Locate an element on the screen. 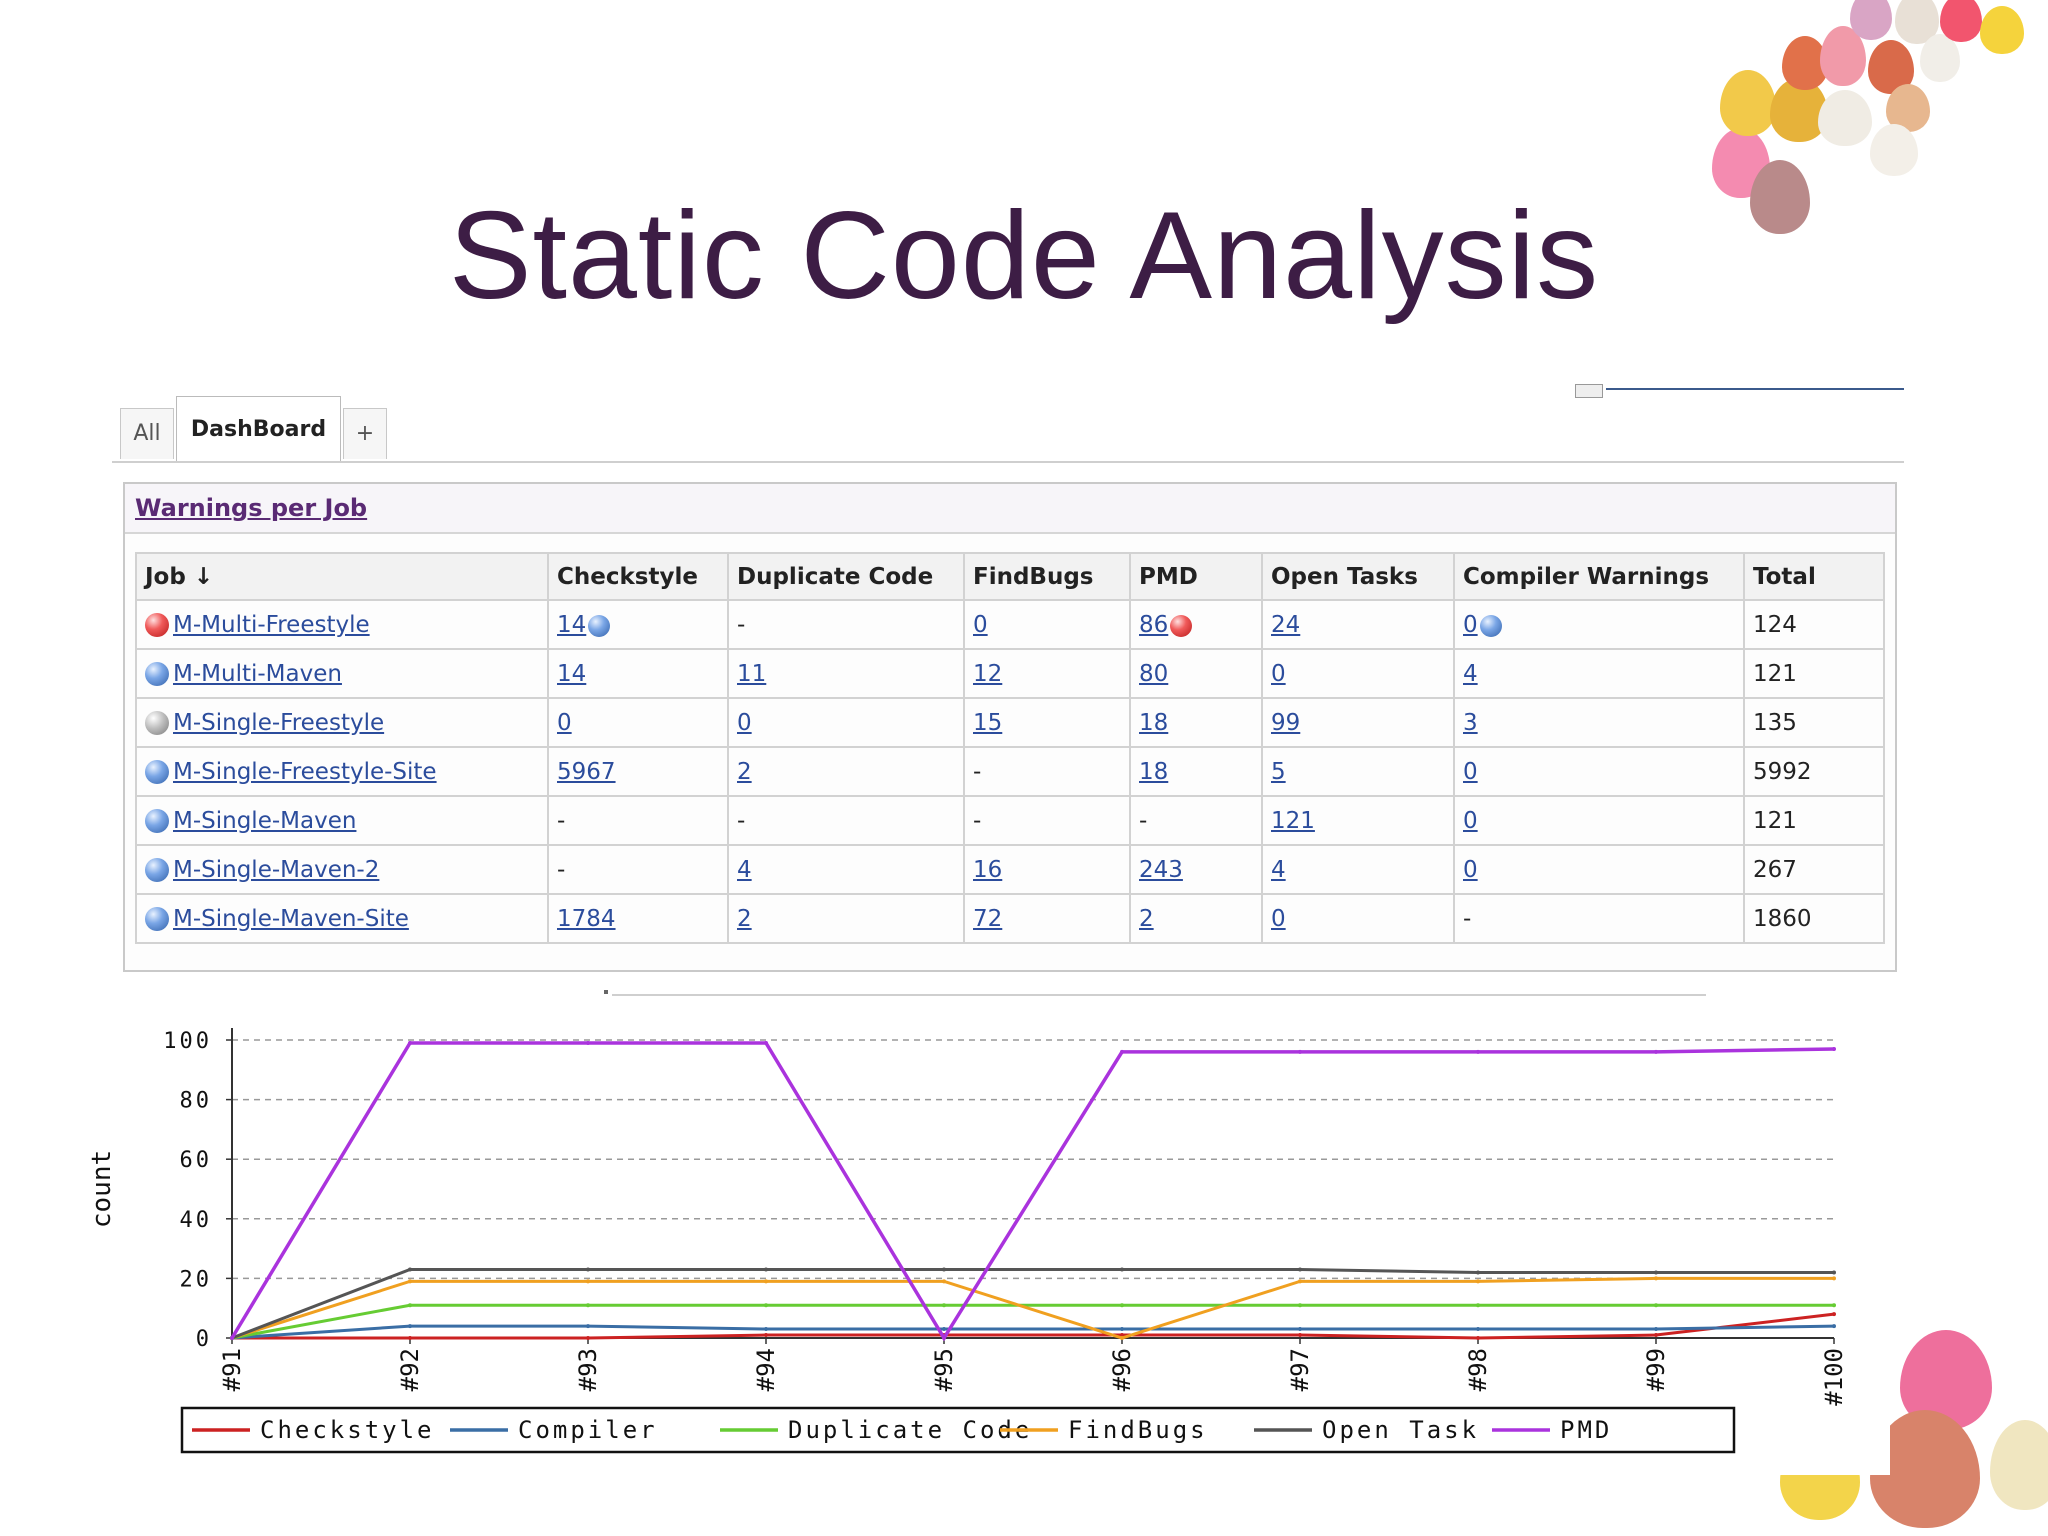  open-tasks-link: 4 is located at coordinates (1278, 869).